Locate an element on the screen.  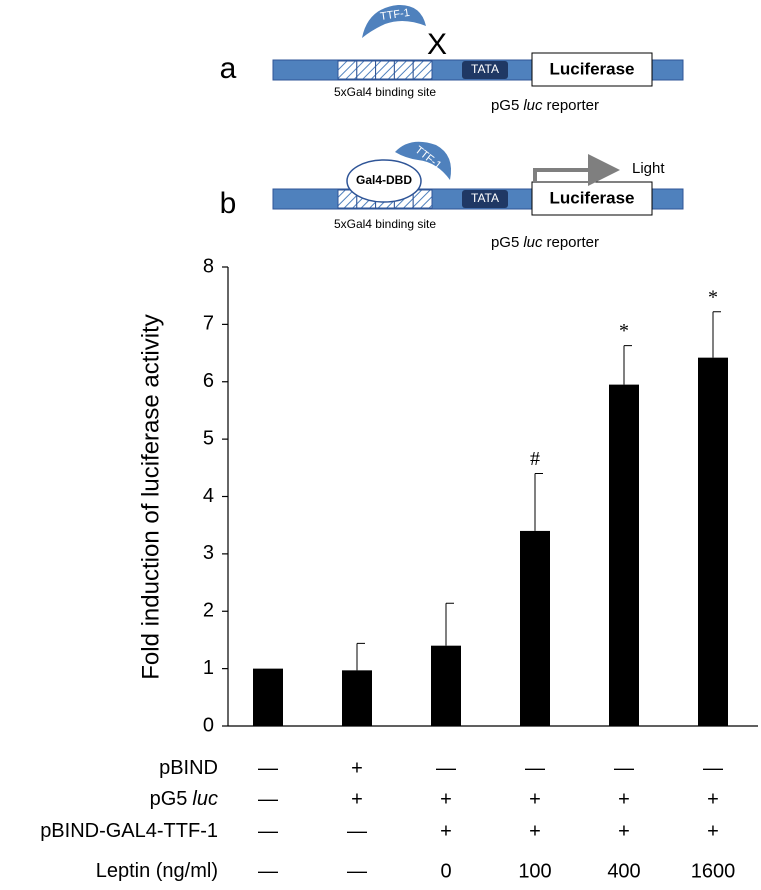
y-tick-label: 4 is located at coordinates (208, 496).